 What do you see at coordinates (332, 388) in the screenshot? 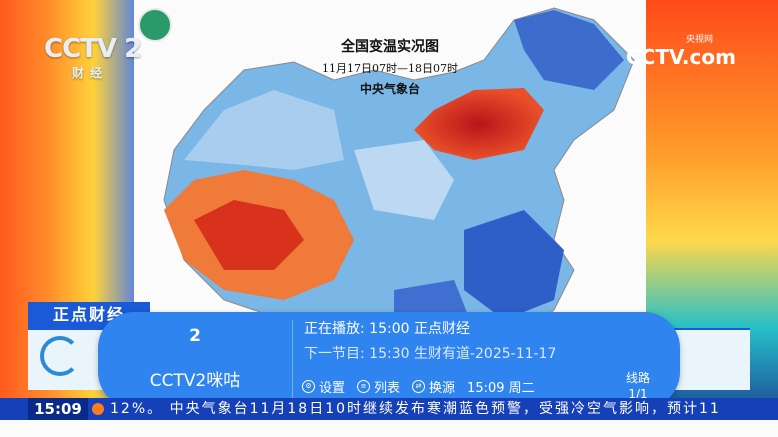
I see `settings-label: 设置` at bounding box center [332, 388].